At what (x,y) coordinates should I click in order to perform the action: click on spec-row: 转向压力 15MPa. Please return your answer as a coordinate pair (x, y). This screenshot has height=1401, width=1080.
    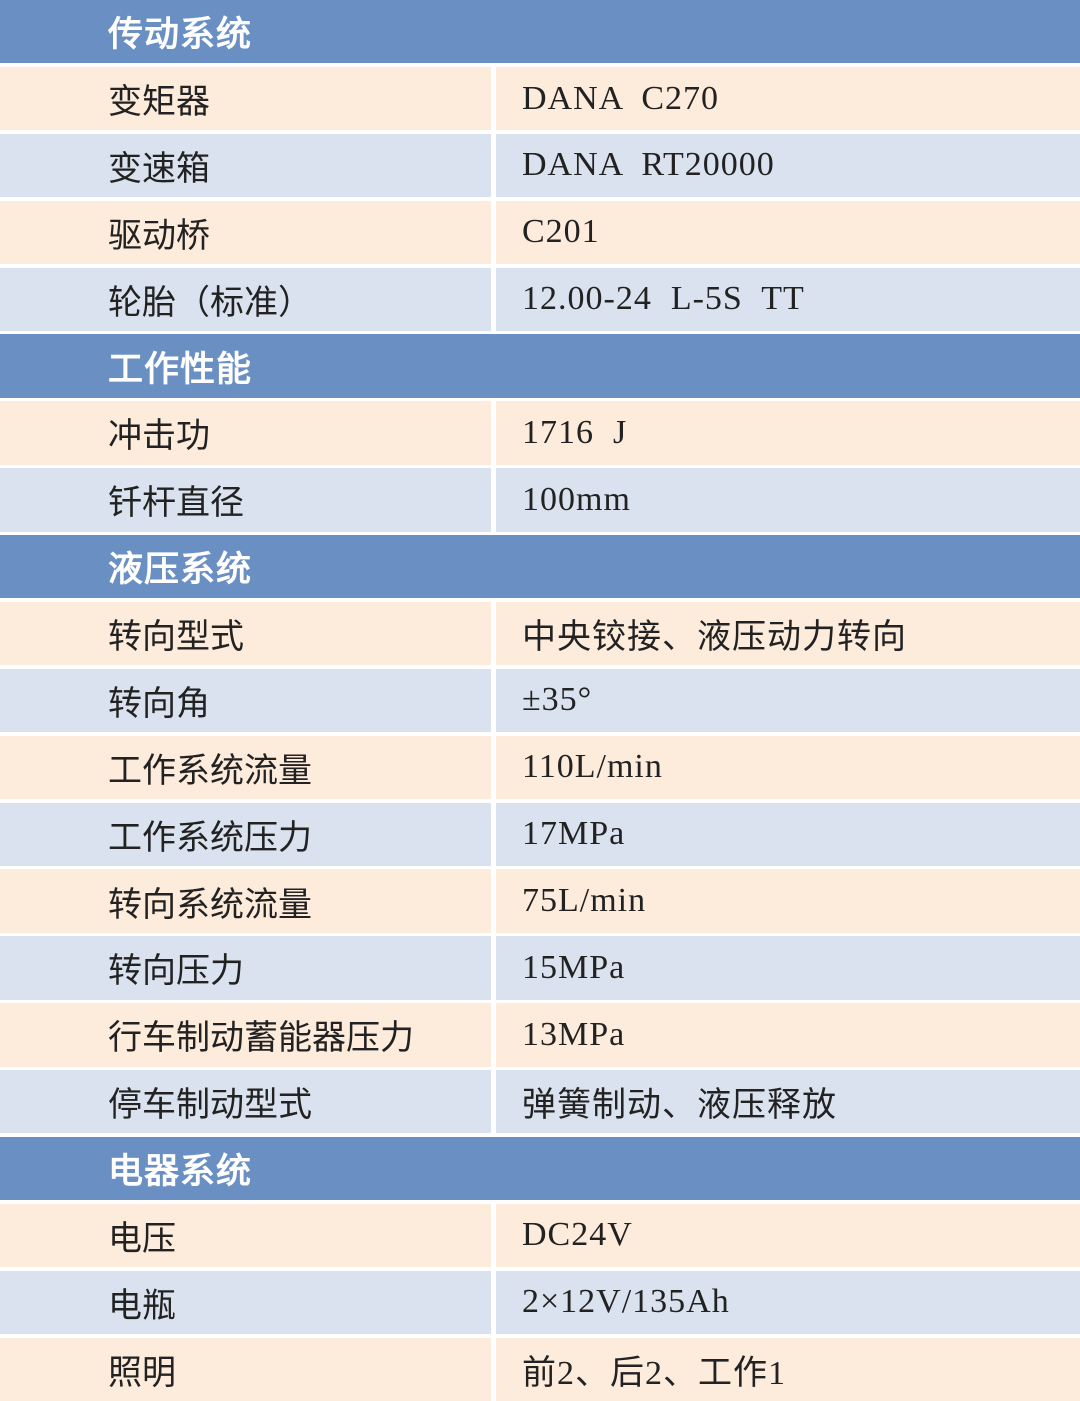
    Looking at the image, I should click on (540, 968).